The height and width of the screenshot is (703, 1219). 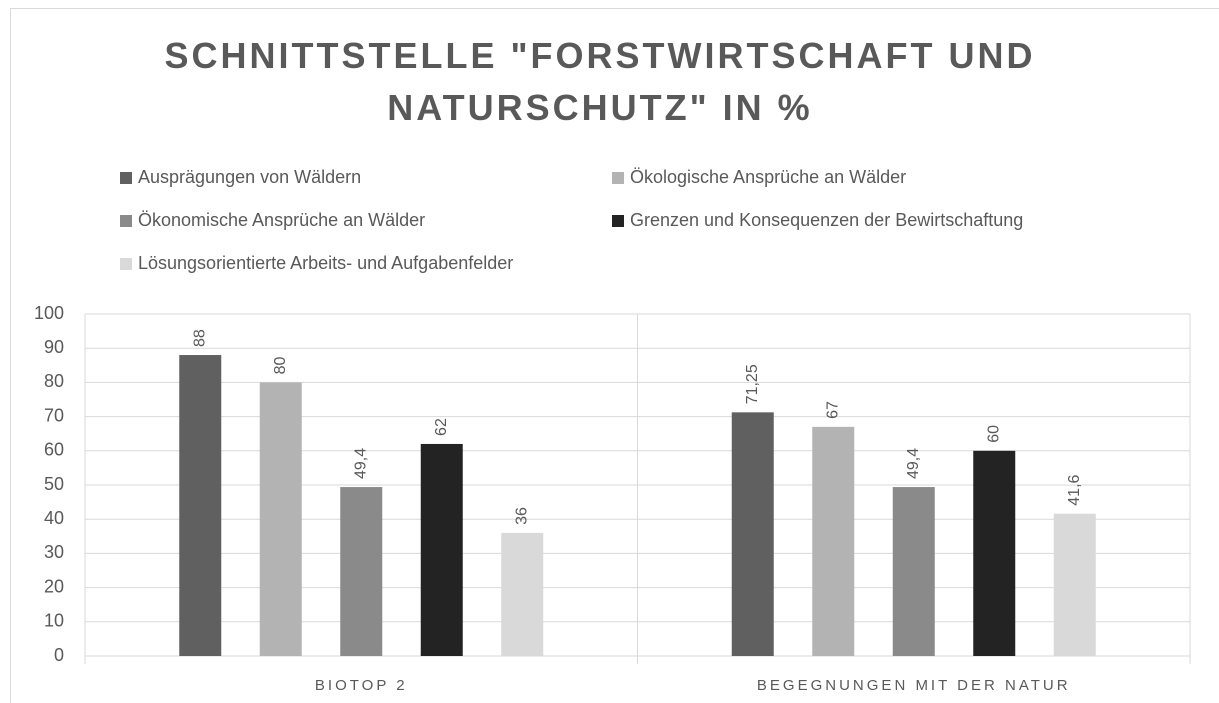 I want to click on y-tick-label: 50, so click(x=54, y=484).